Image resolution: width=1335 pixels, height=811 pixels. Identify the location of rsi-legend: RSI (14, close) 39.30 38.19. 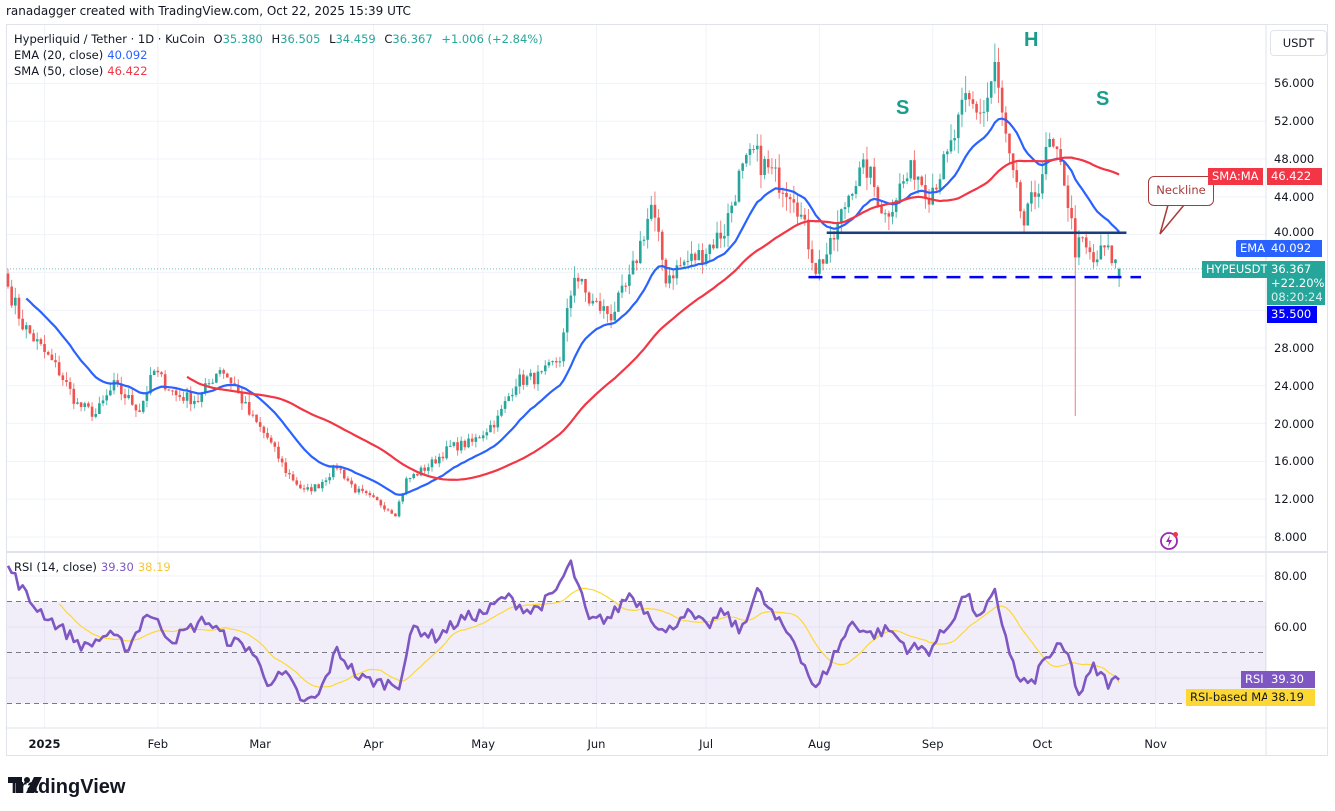
(92, 567).